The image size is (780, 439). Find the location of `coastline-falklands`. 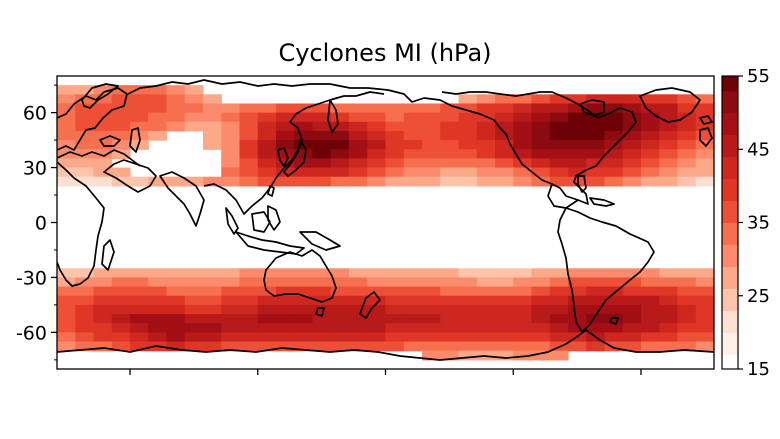

coastline-falklands is located at coordinates (614, 321).